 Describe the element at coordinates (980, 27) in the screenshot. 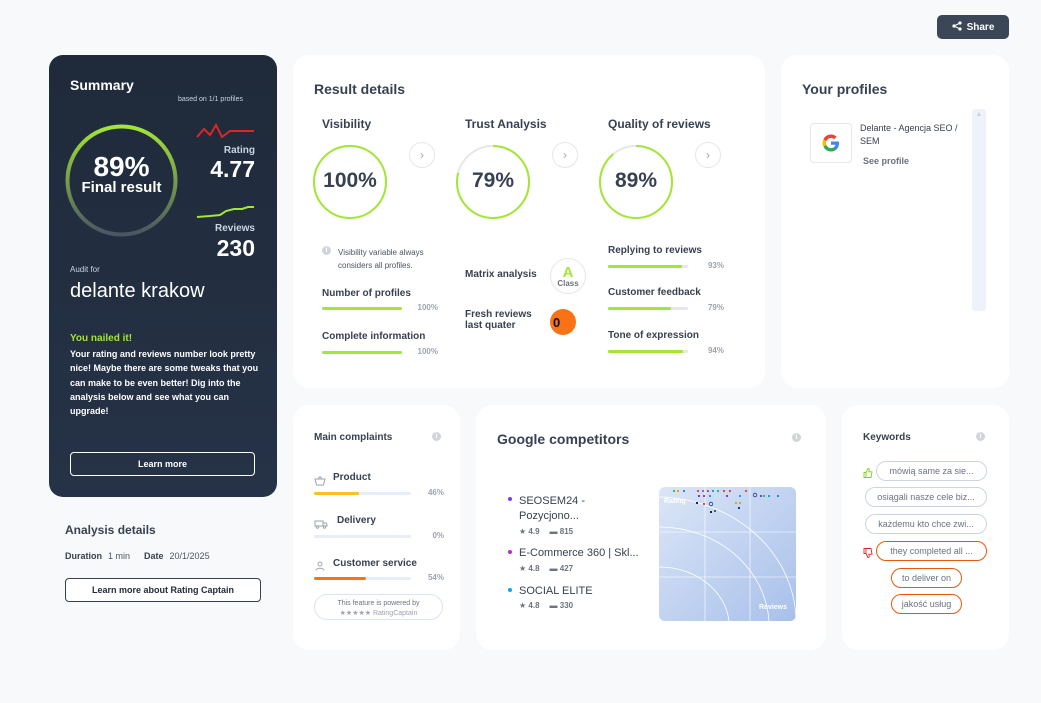

I see `share-label: Share` at that location.